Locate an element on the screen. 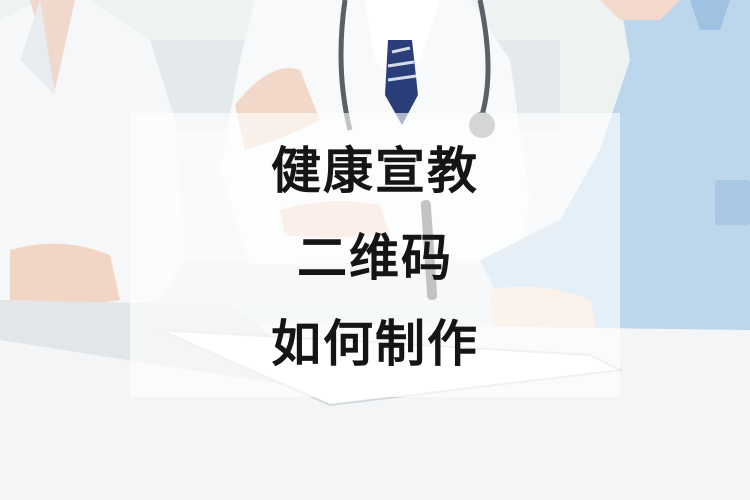 The width and height of the screenshot is (750, 500). right-nurse-pocket is located at coordinates (732, 202).